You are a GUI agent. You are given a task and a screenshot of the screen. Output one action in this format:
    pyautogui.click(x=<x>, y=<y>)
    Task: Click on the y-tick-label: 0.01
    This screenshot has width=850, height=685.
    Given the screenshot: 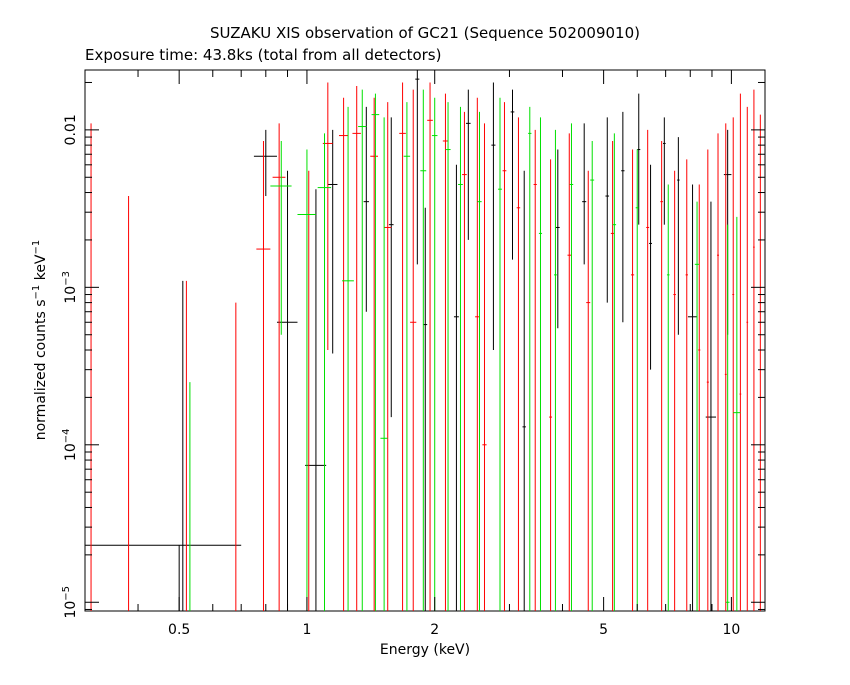 What is the action you would take?
    pyautogui.click(x=71, y=129)
    